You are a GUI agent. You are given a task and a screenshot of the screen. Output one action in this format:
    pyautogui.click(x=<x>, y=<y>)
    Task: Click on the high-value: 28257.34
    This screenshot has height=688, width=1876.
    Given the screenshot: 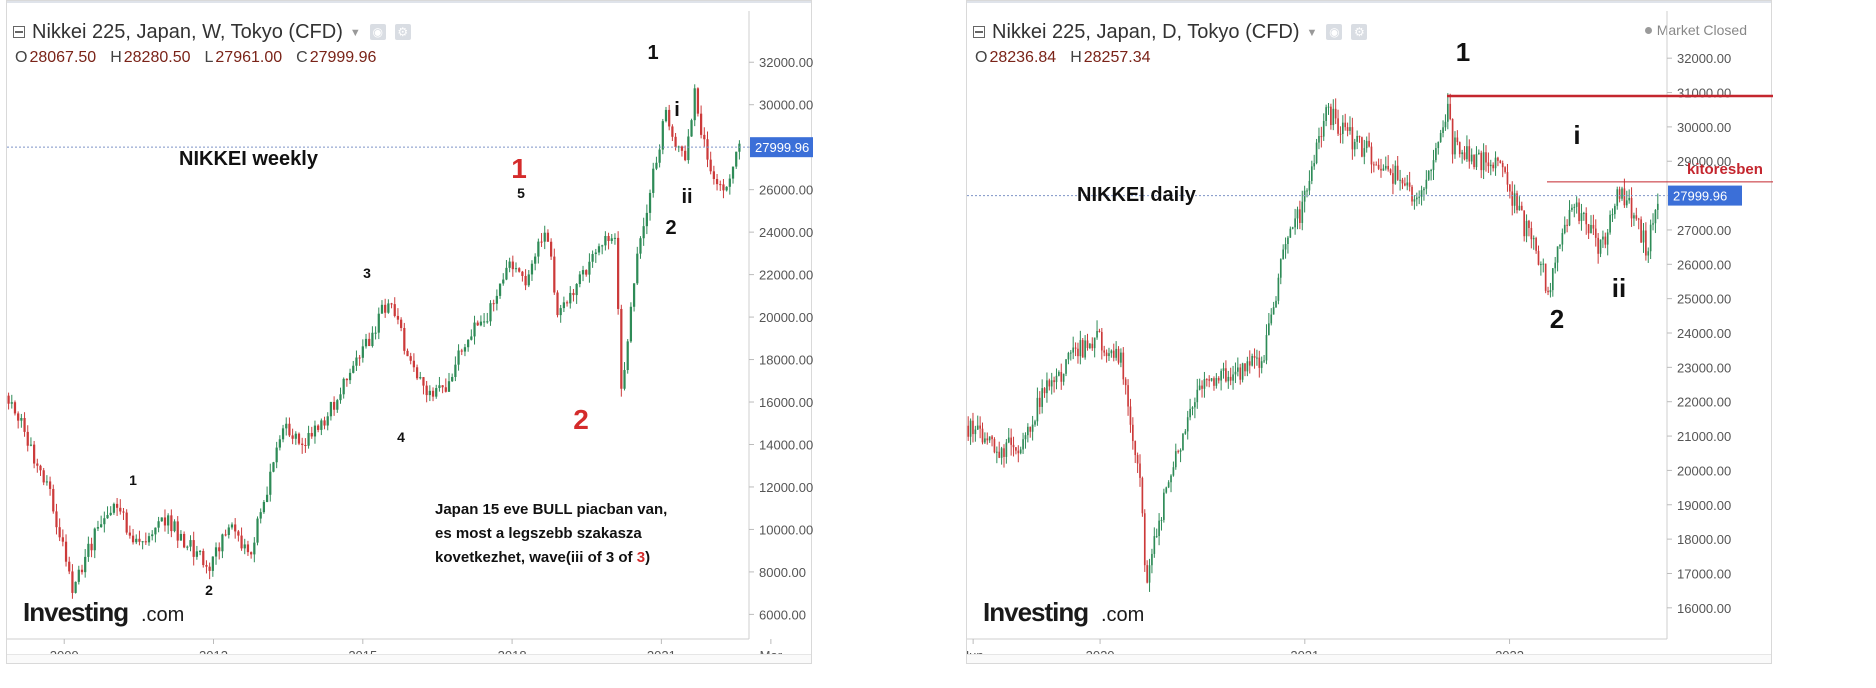 What is the action you would take?
    pyautogui.click(x=1117, y=57)
    